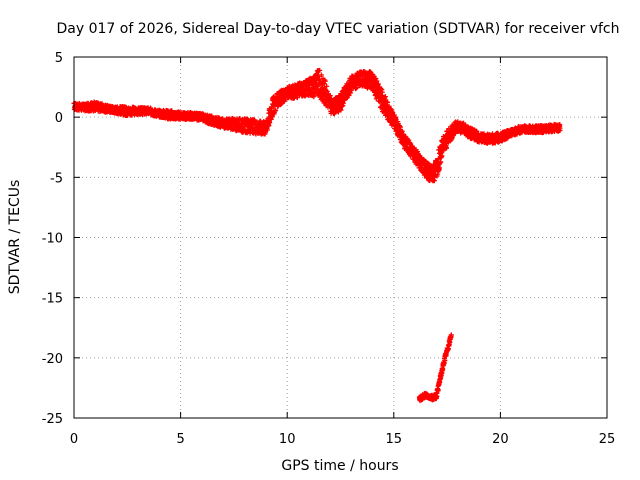  Describe the element at coordinates (500, 439) in the screenshot. I see `x-tick-label: 20` at that location.